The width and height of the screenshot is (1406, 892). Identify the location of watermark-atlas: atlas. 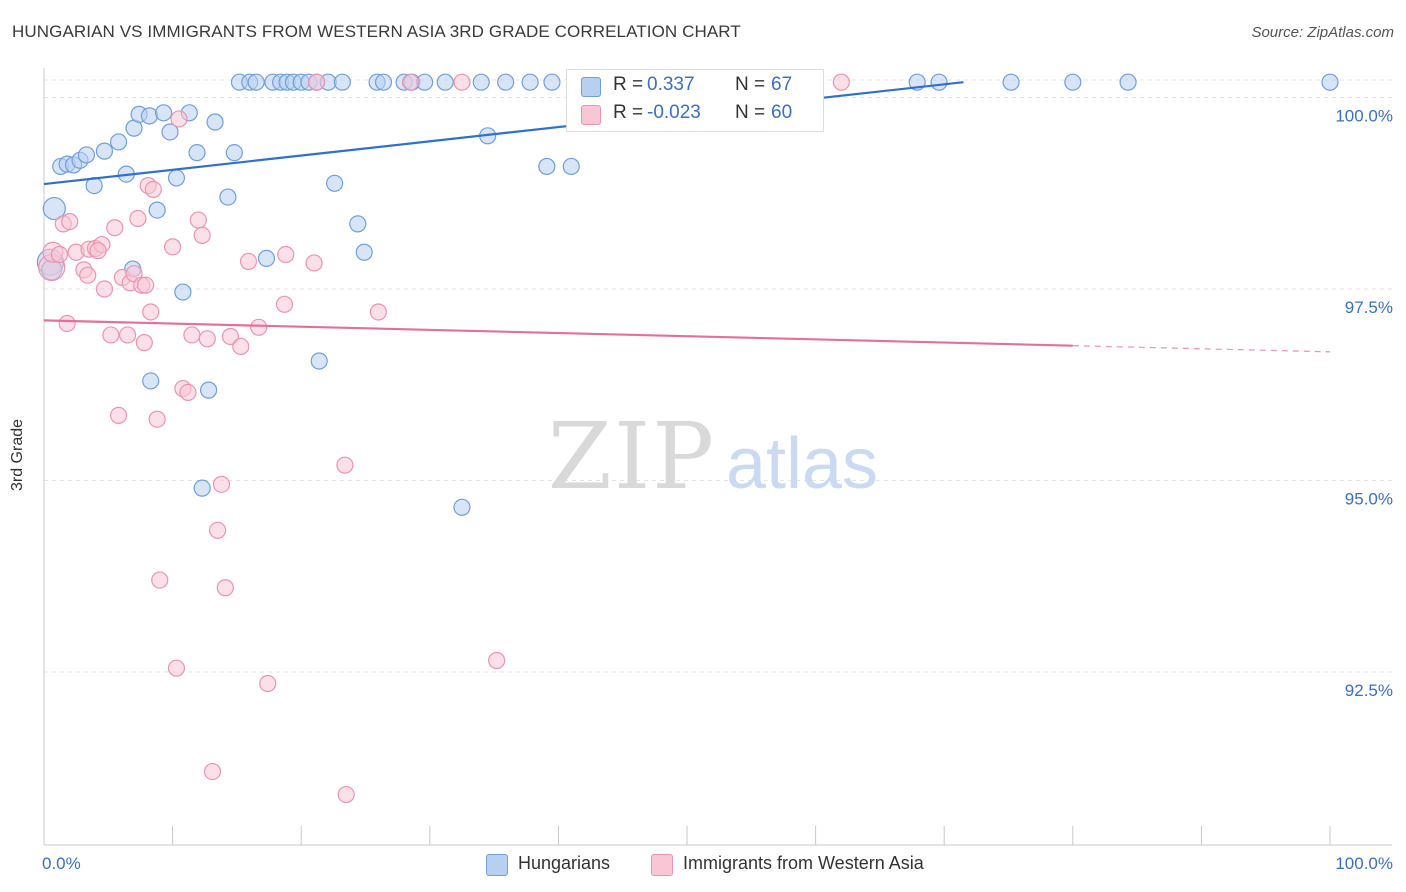
(802, 464).